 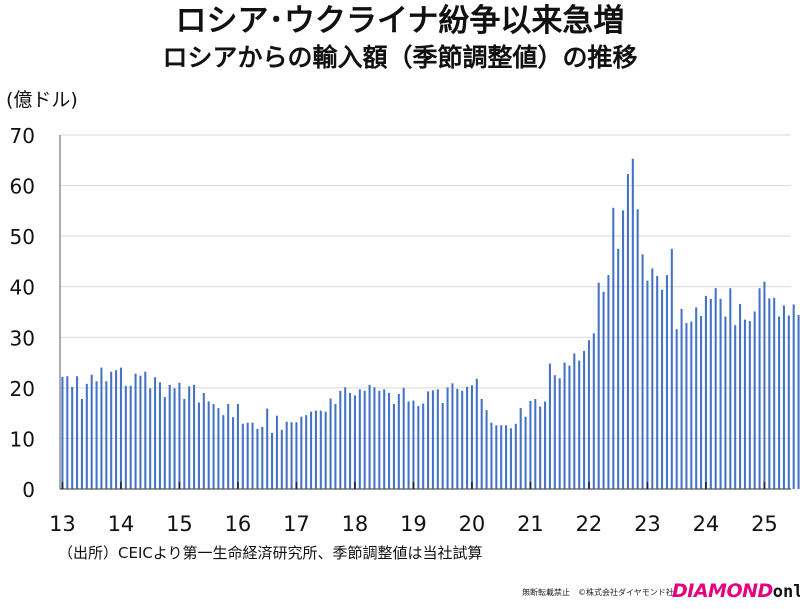 I want to click on y-tick-label-0: 0, so click(x=28, y=490).